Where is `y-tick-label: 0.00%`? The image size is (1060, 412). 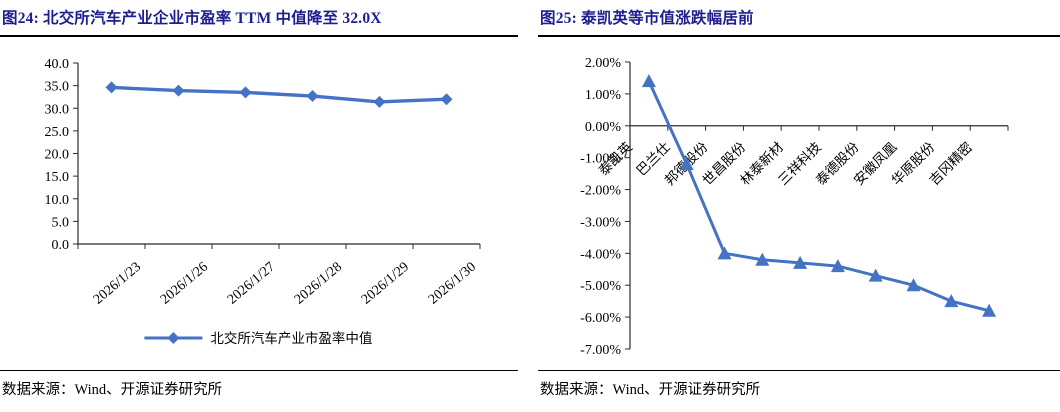
y-tick-label: 0.00% is located at coordinates (603, 127).